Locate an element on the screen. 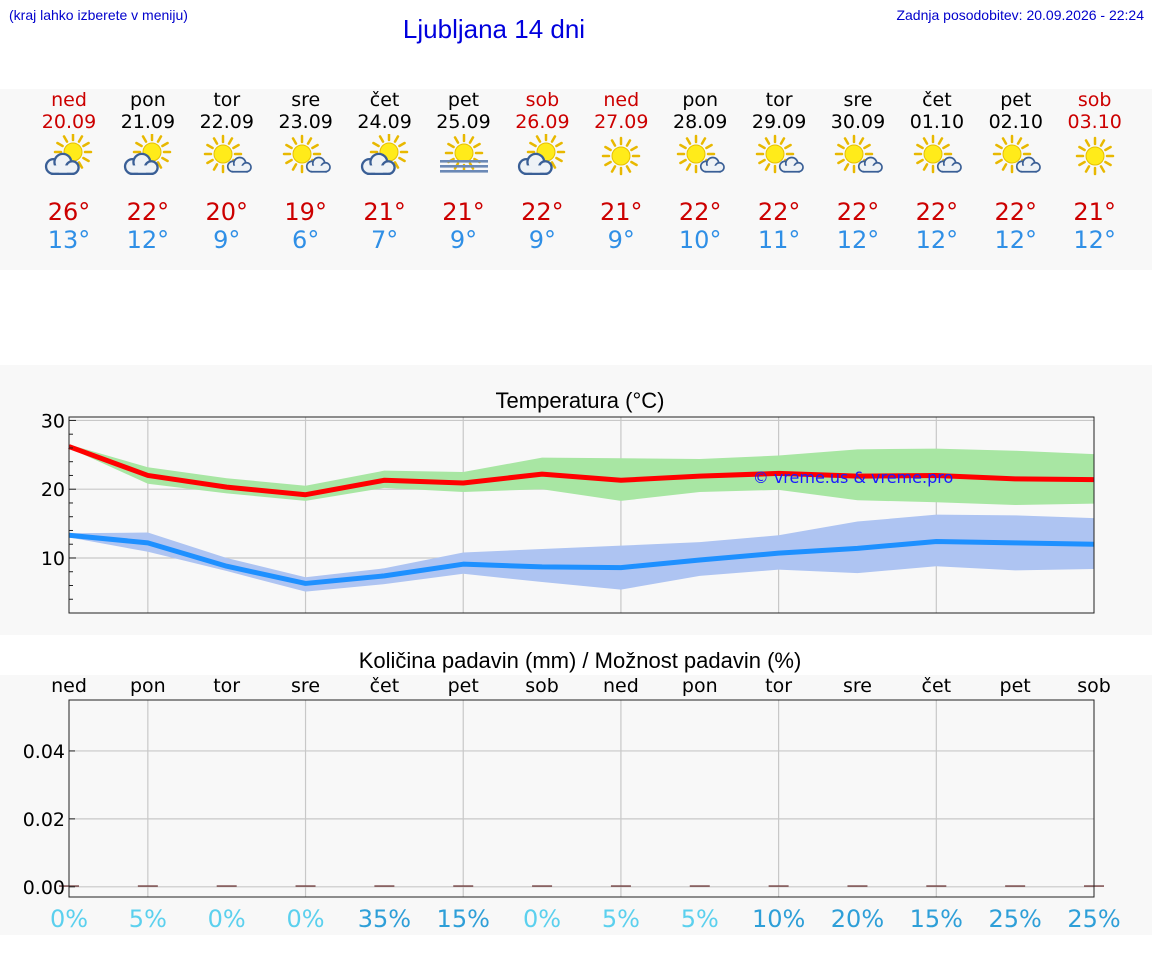  x-tick-label: čet is located at coordinates (937, 686).